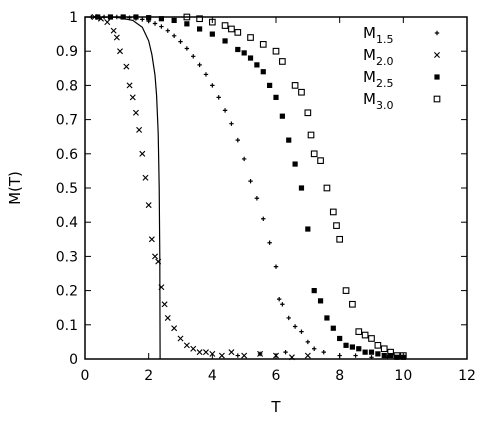  I want to click on legend-item: M3.0, so click(402, 101).